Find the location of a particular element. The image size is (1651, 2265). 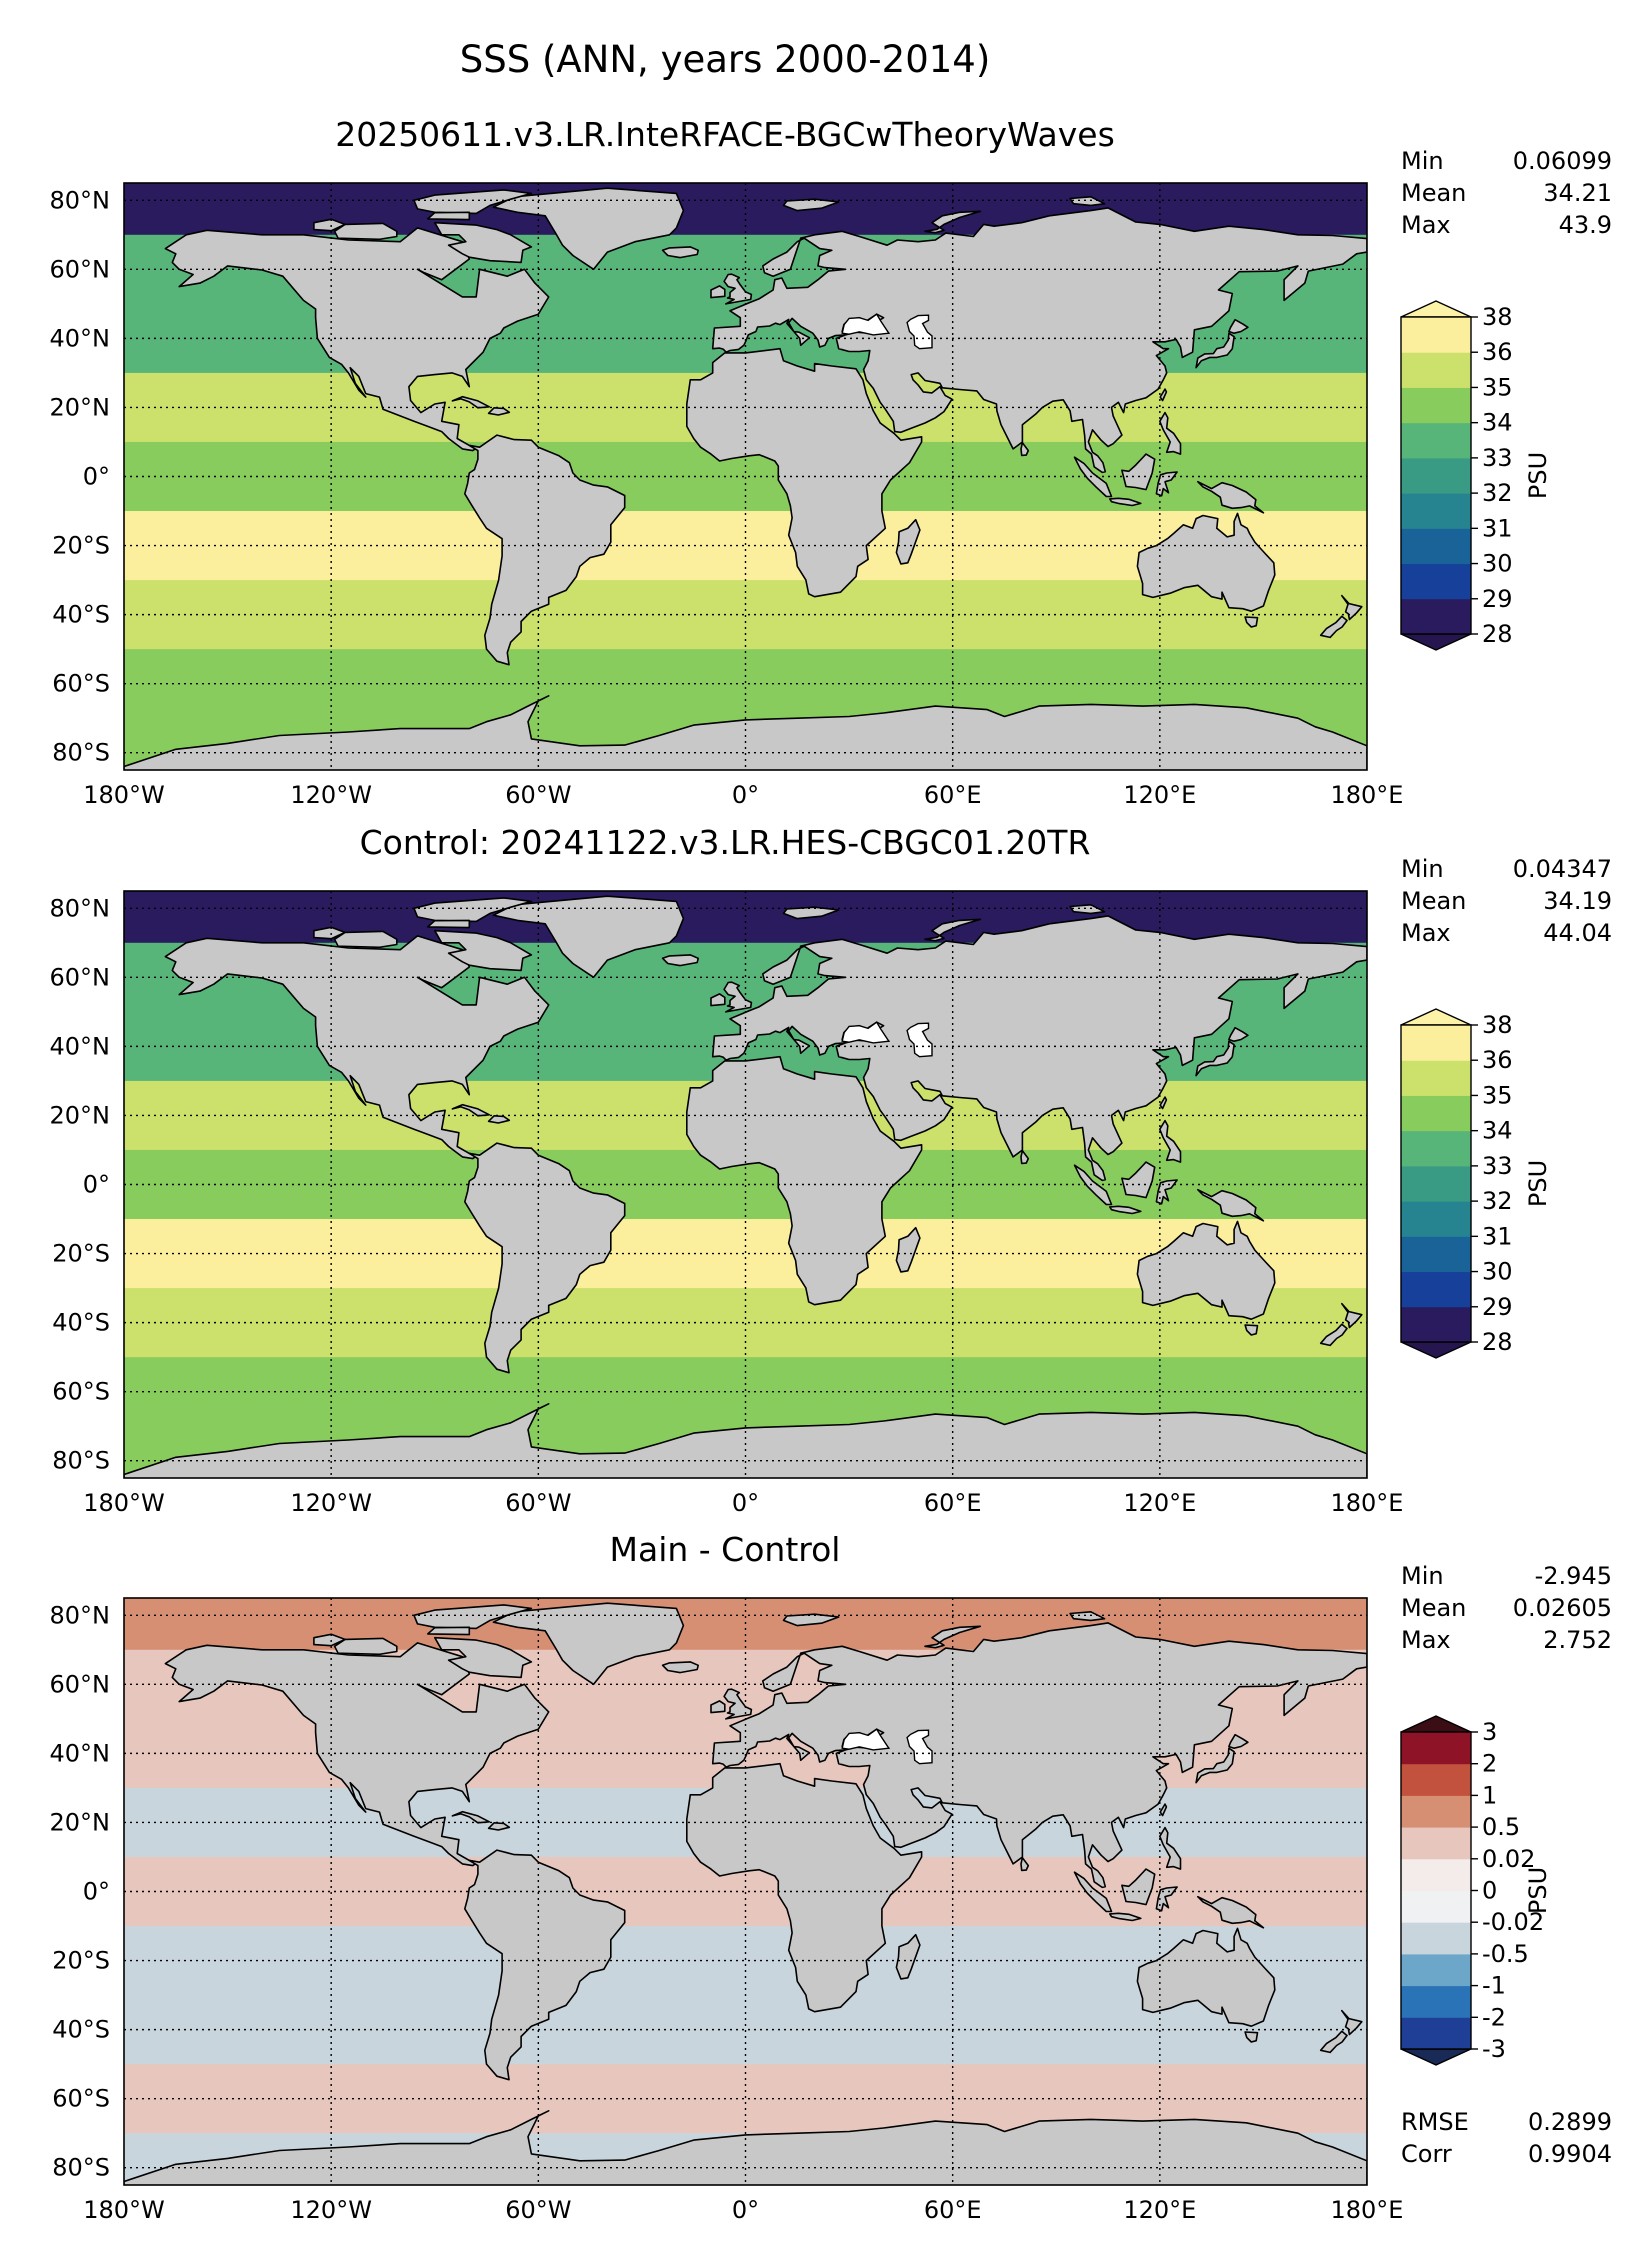

stat-value: -2.945 is located at coordinates (1573, 1576).